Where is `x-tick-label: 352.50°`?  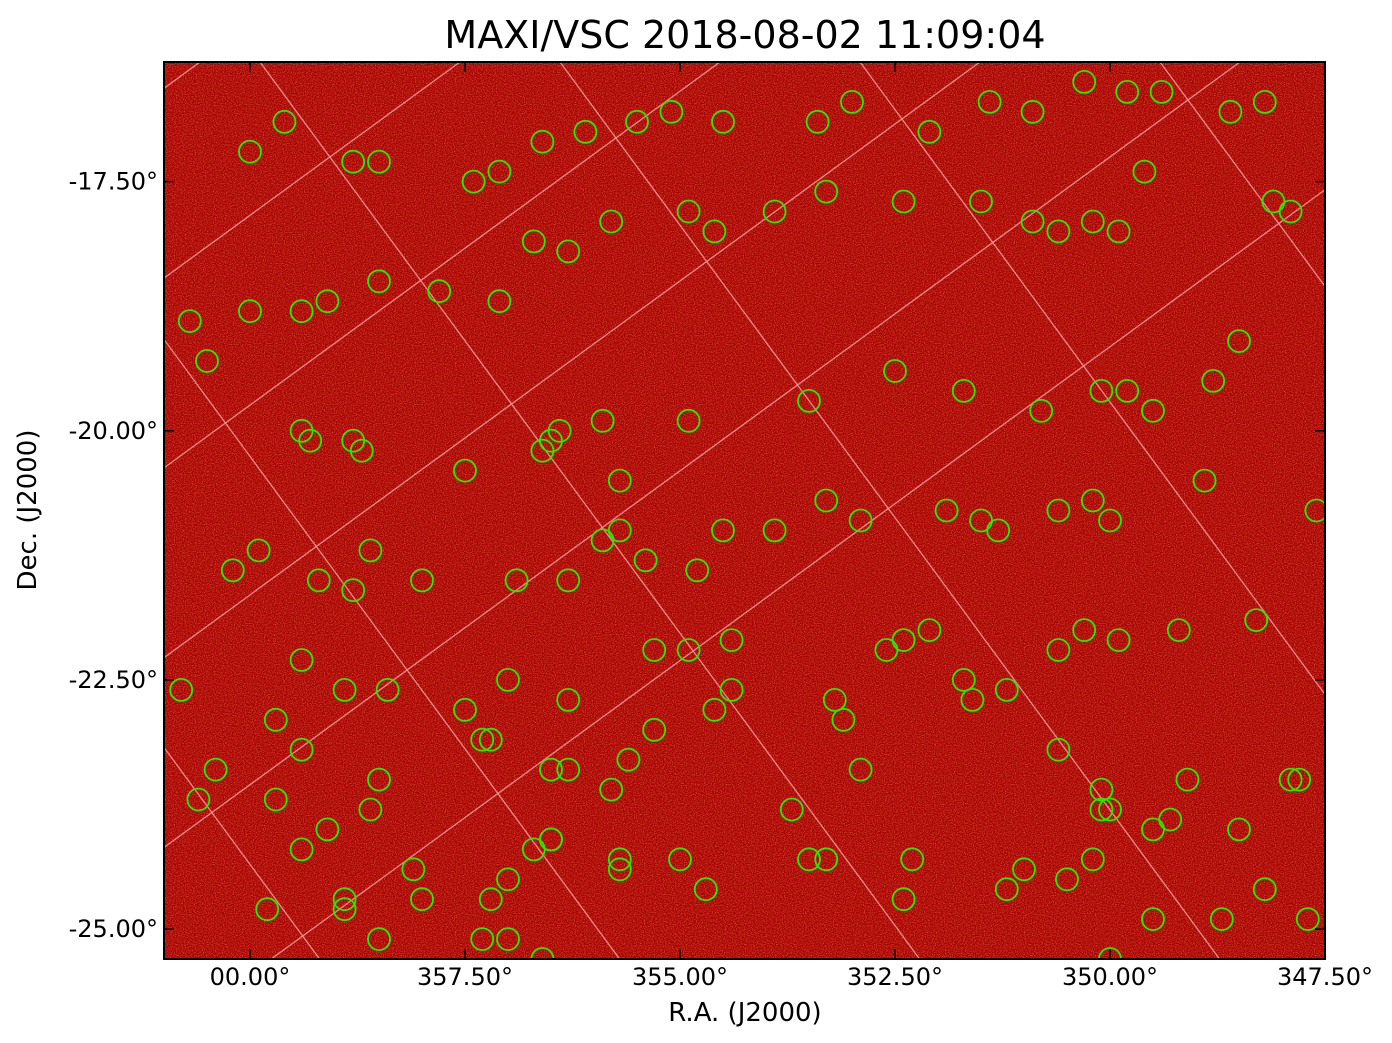 x-tick-label: 352.50° is located at coordinates (895, 977).